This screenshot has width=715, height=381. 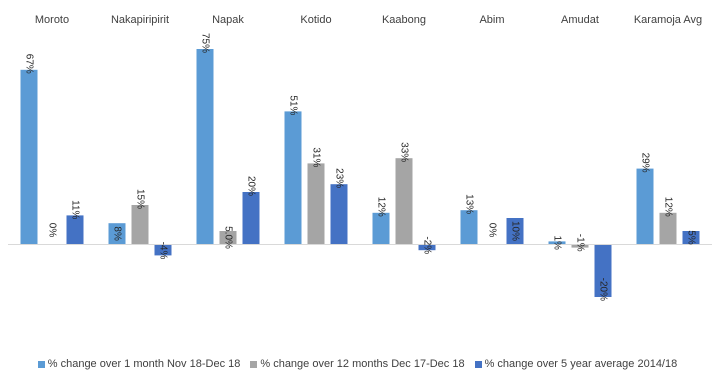 What do you see at coordinates (404, 152) in the screenshot?
I see `data-label: 33%` at bounding box center [404, 152].